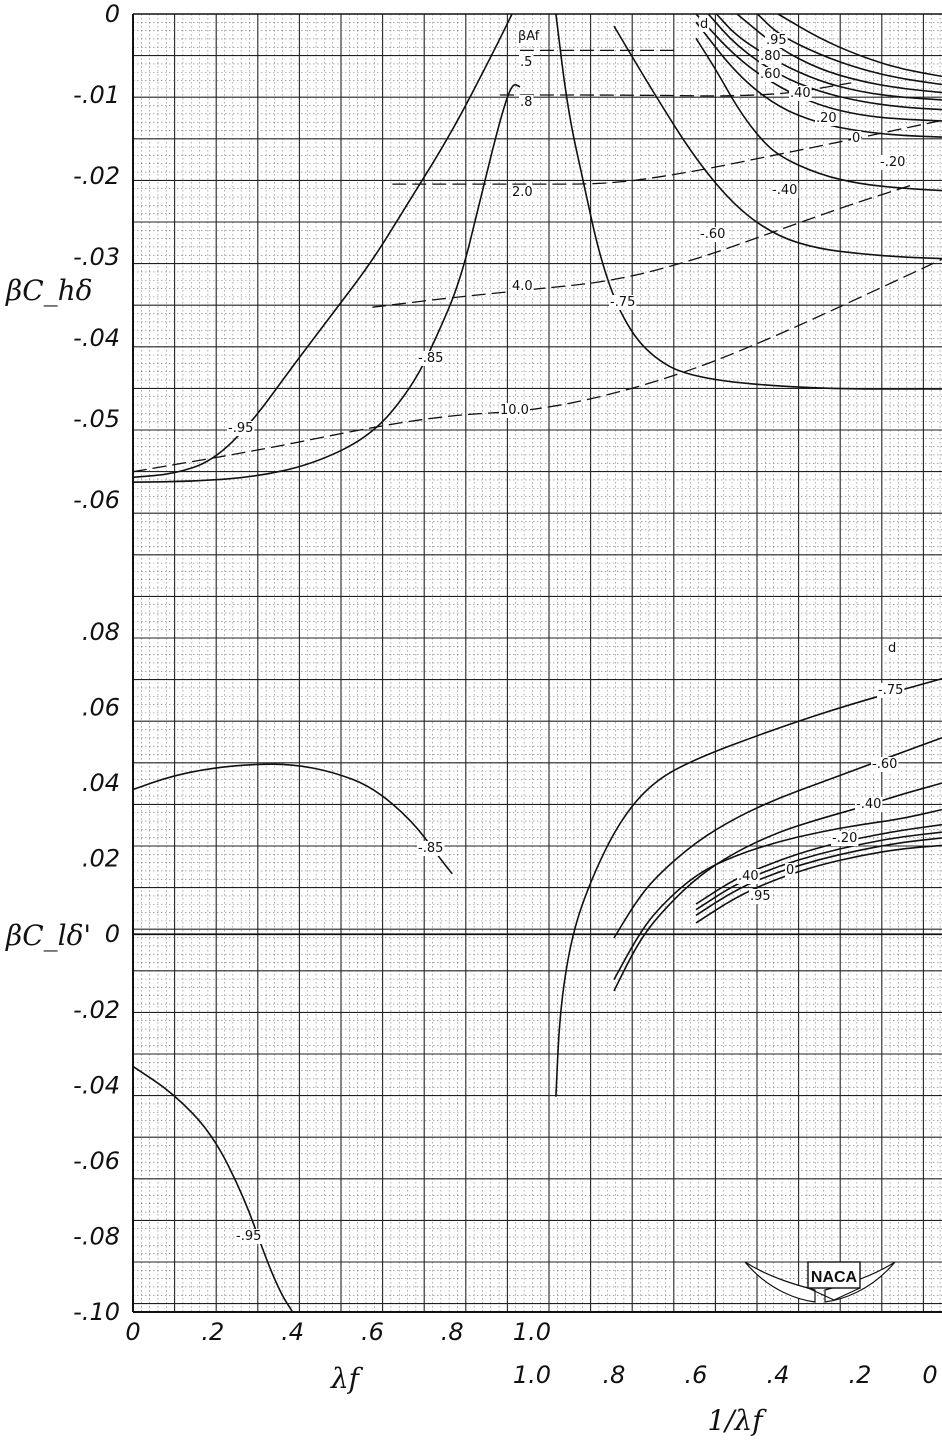  I want to click on bottom-label-m20: -.20, so click(844, 838).